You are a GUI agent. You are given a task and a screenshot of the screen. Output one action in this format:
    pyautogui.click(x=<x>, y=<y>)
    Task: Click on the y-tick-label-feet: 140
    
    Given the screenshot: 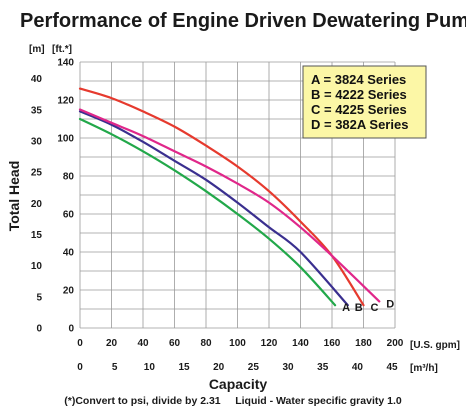 What is the action you would take?
    pyautogui.click(x=65, y=63)
    